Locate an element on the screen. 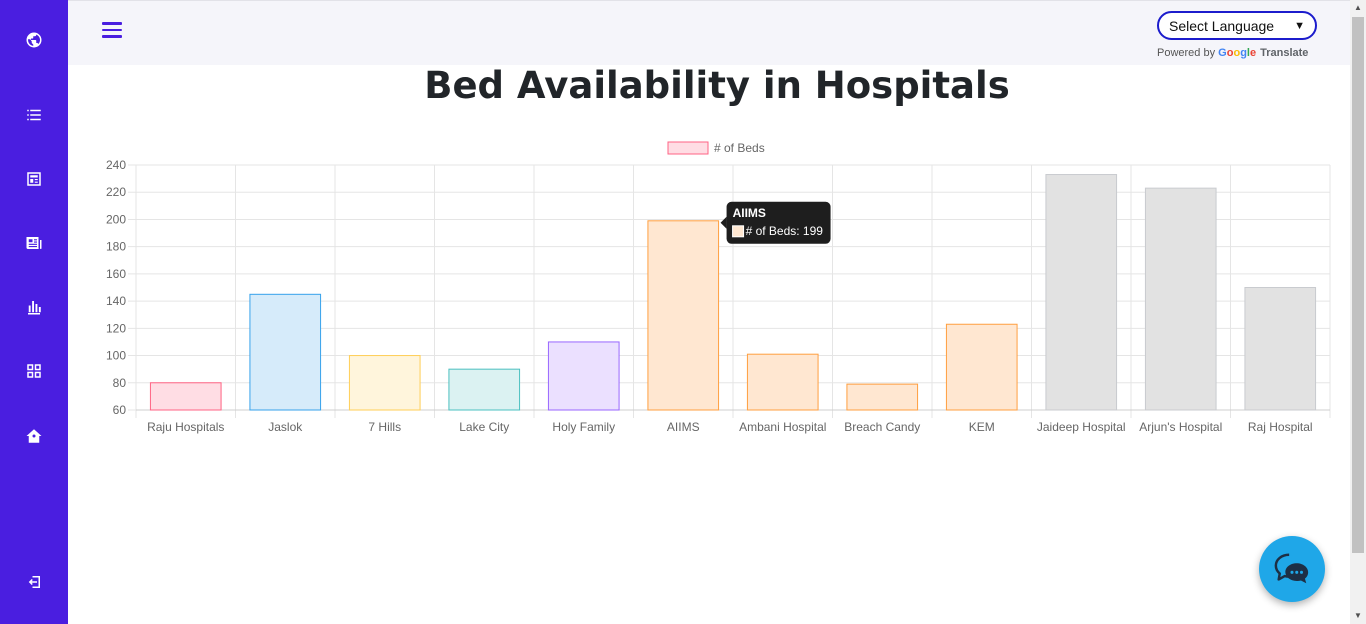 Image resolution: width=1366 pixels, height=624 pixels. y-tick-label: 160 is located at coordinates (116, 274).